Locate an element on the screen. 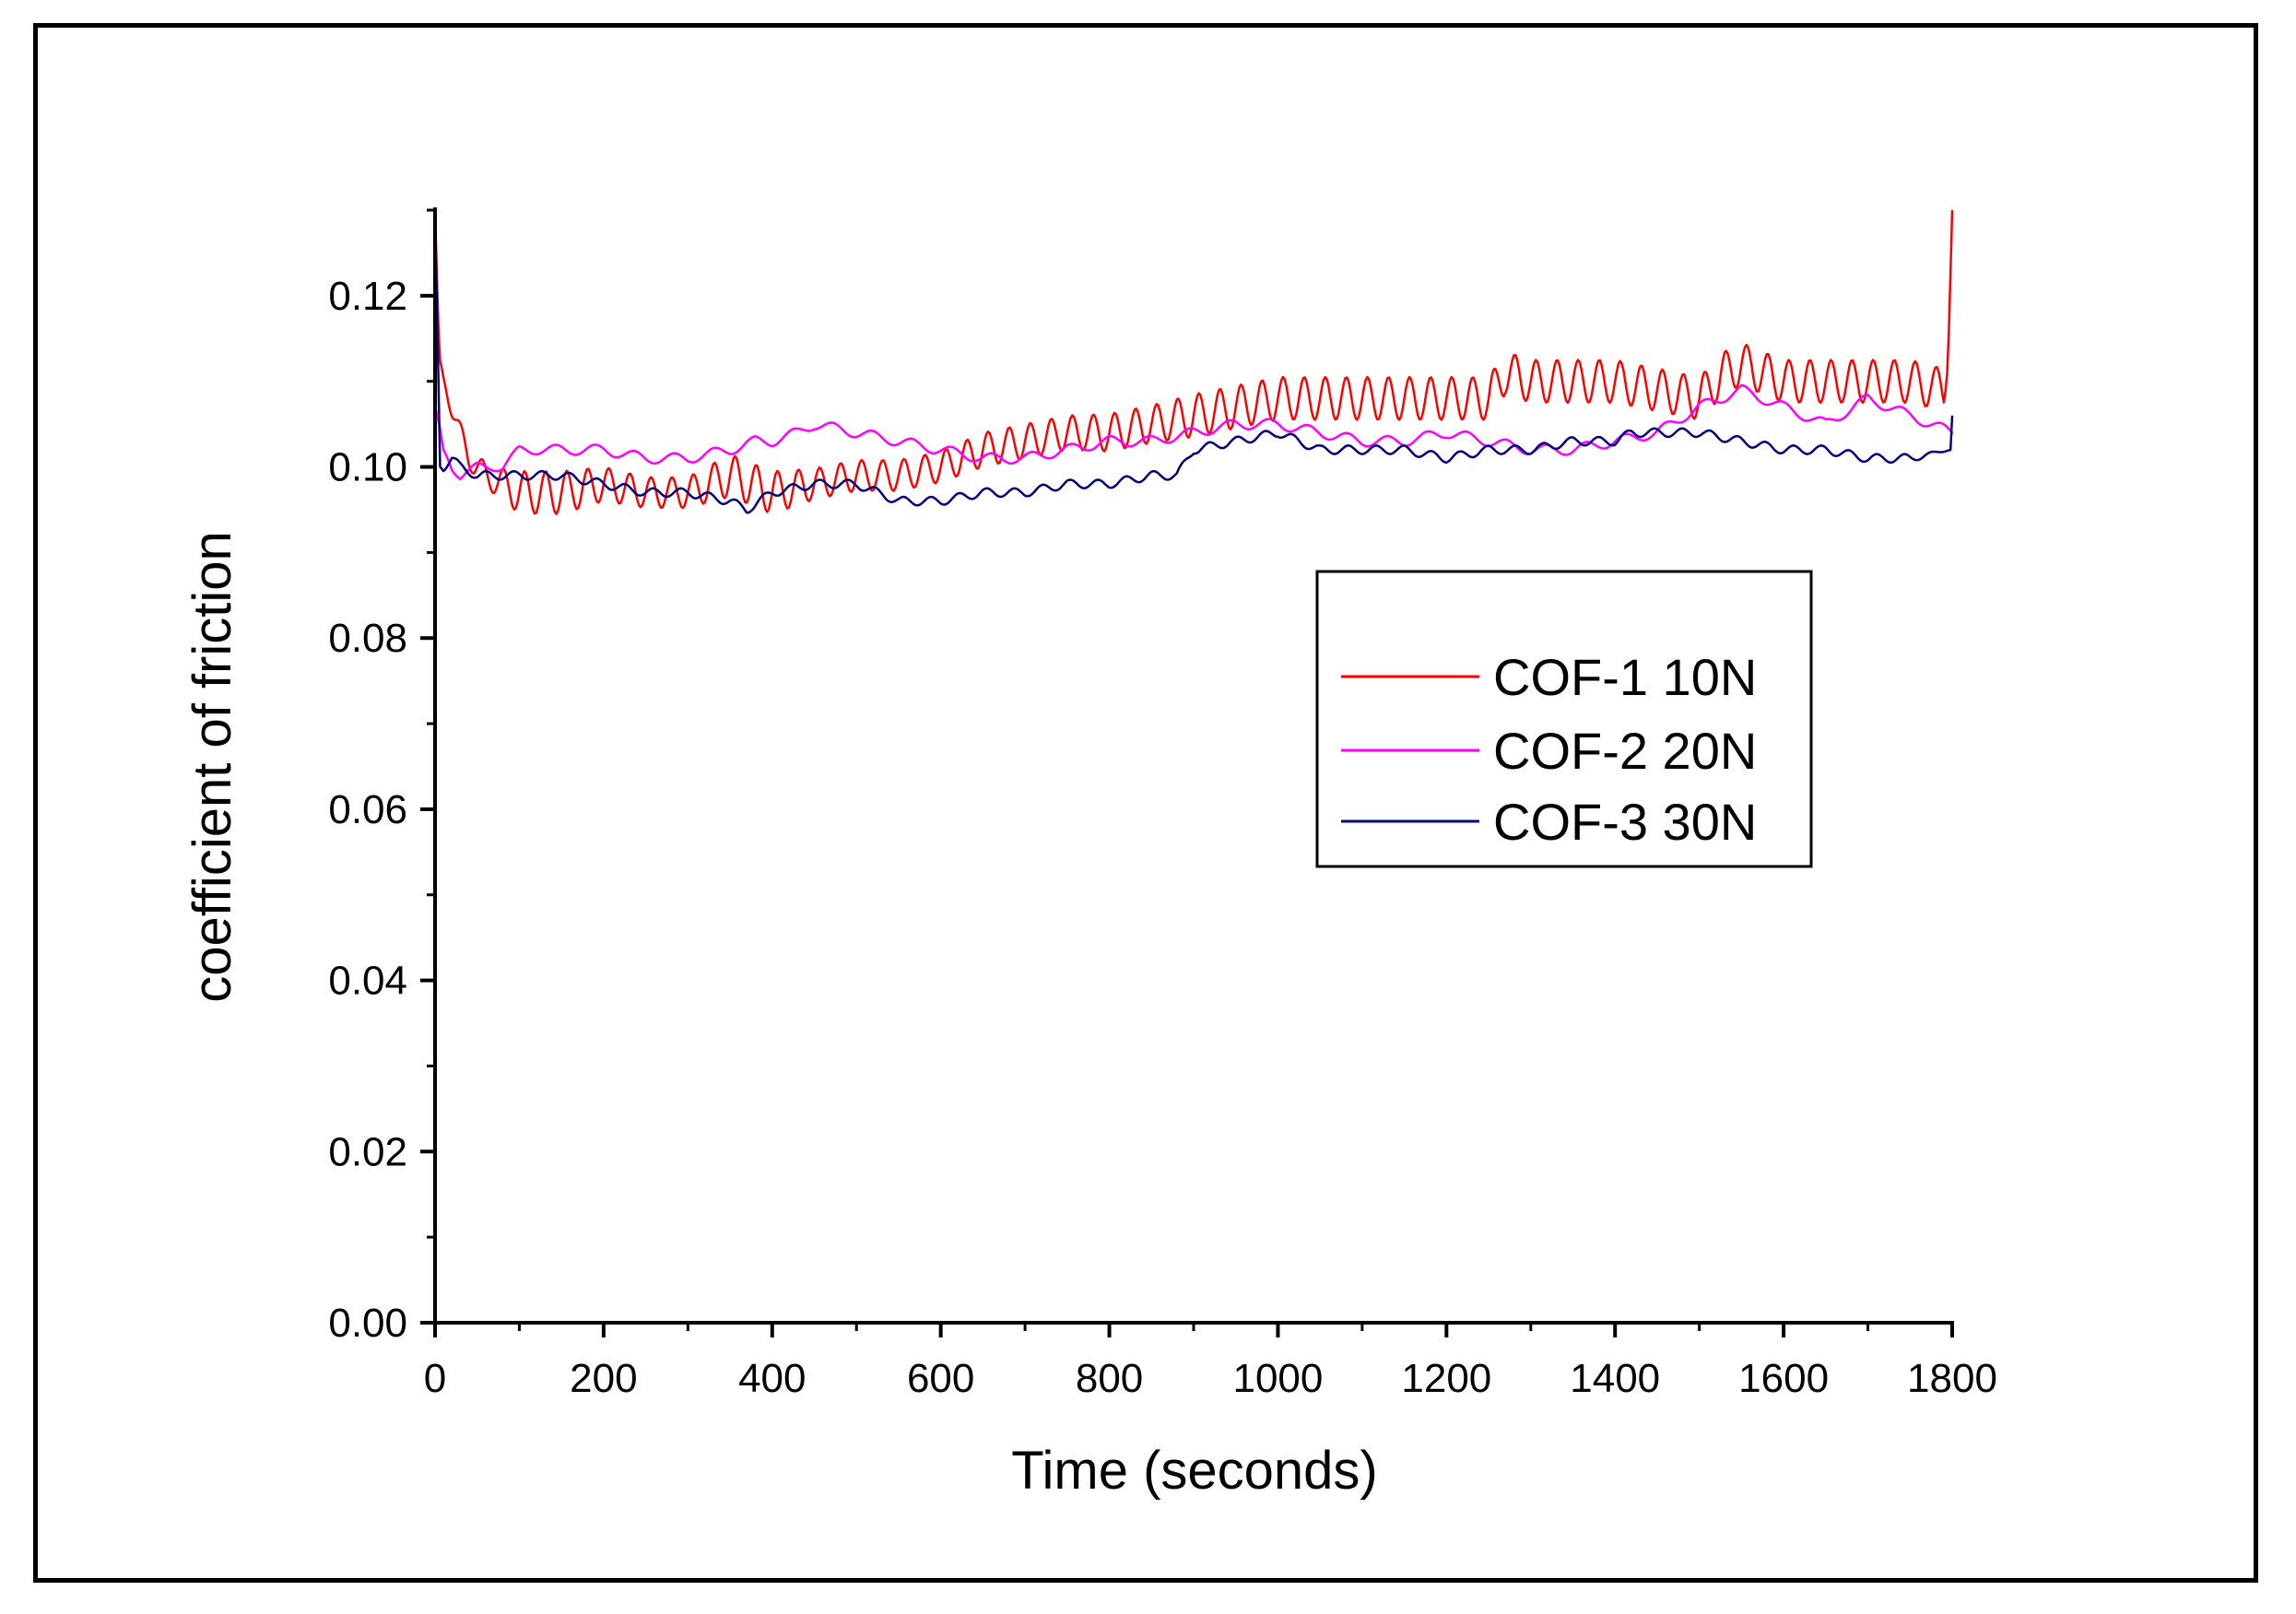 The height and width of the screenshot is (1614, 2296). legend: COF-1 10N COF-2 20N COF-3 30N is located at coordinates (1564, 719).